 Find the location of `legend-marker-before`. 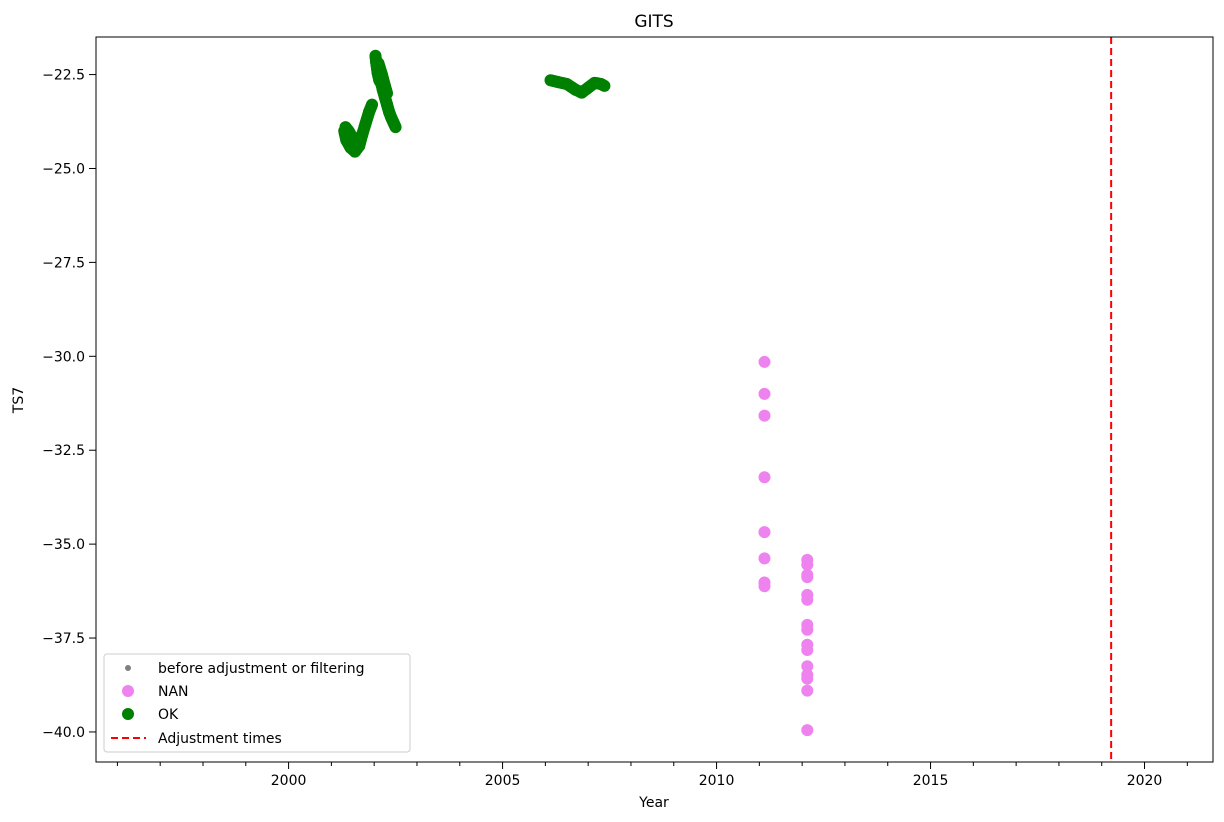

legend-marker-before is located at coordinates (128, 668).